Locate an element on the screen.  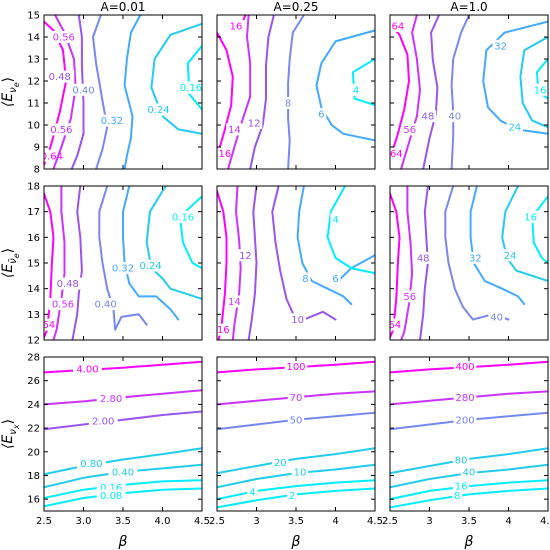
panel-frame is located at coordinates (296, 434).